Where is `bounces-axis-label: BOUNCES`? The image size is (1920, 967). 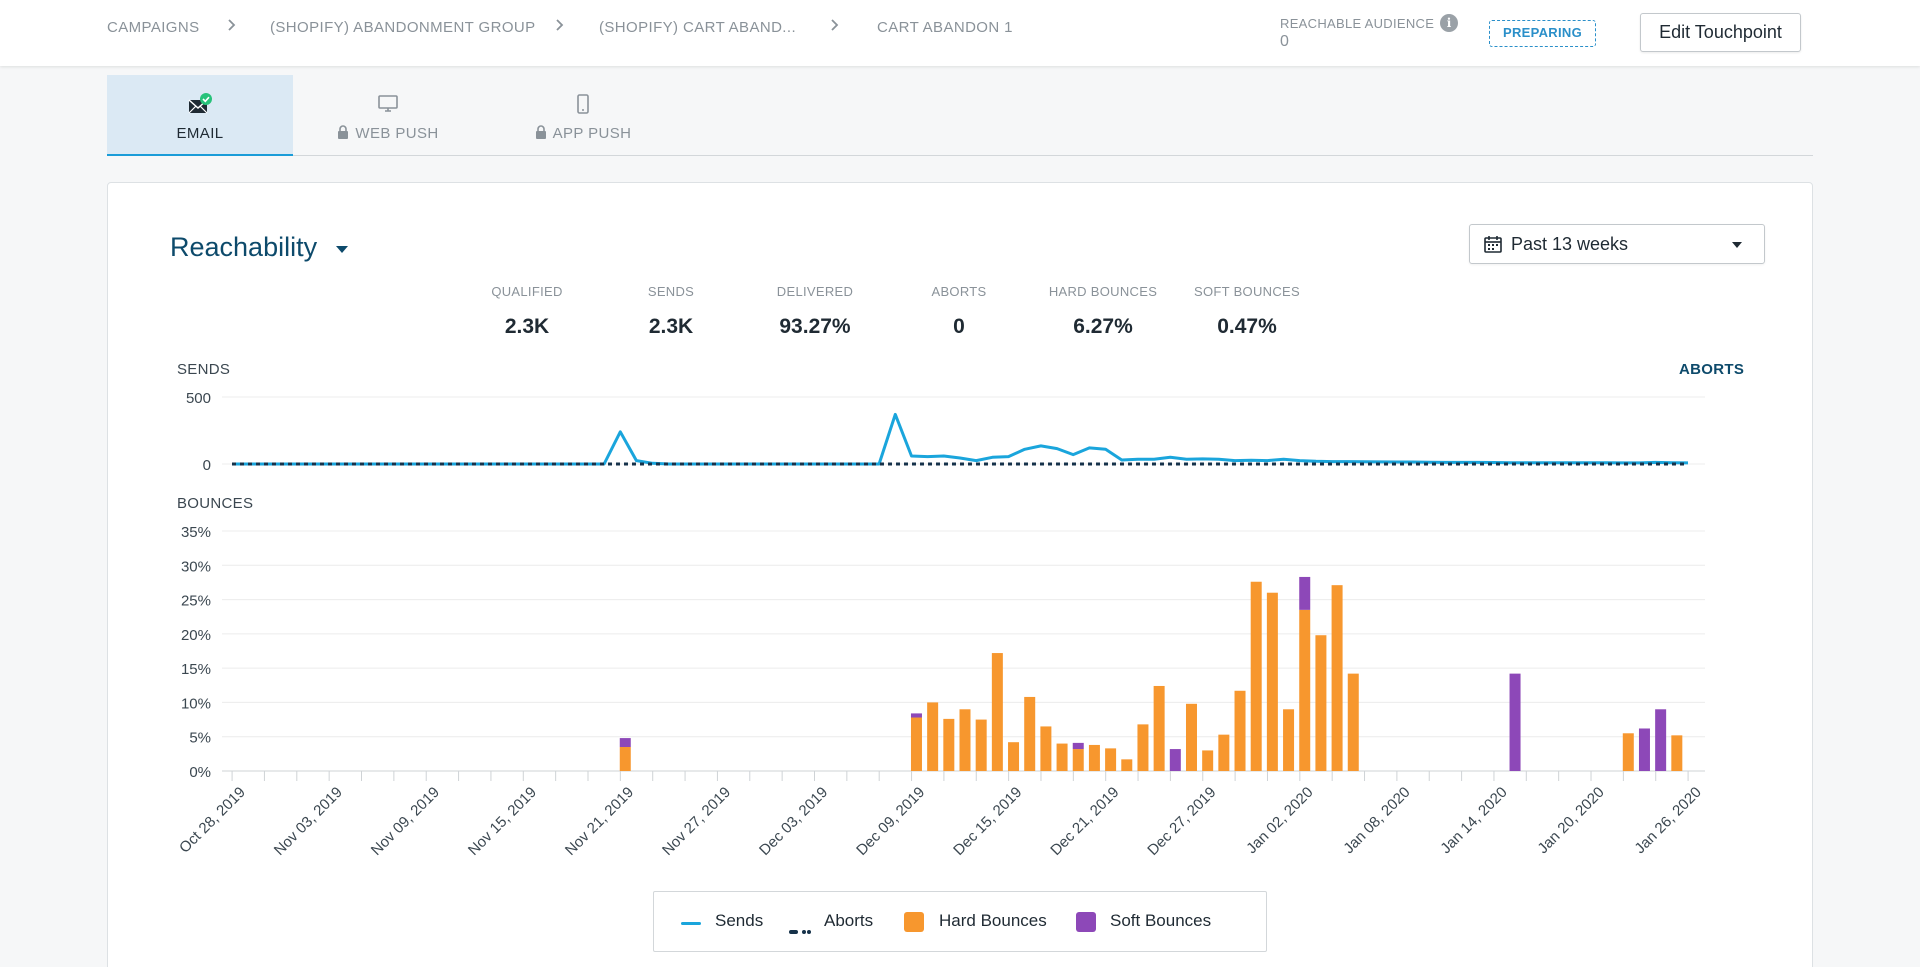
bounces-axis-label: BOUNCES is located at coordinates (215, 503).